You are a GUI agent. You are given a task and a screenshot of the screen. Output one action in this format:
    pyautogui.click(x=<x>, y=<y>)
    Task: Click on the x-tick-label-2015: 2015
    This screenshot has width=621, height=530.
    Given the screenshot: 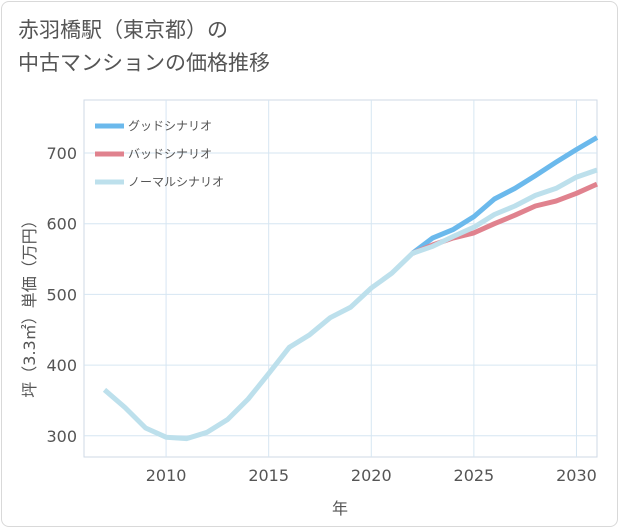 What is the action you would take?
    pyautogui.click(x=268, y=475)
    